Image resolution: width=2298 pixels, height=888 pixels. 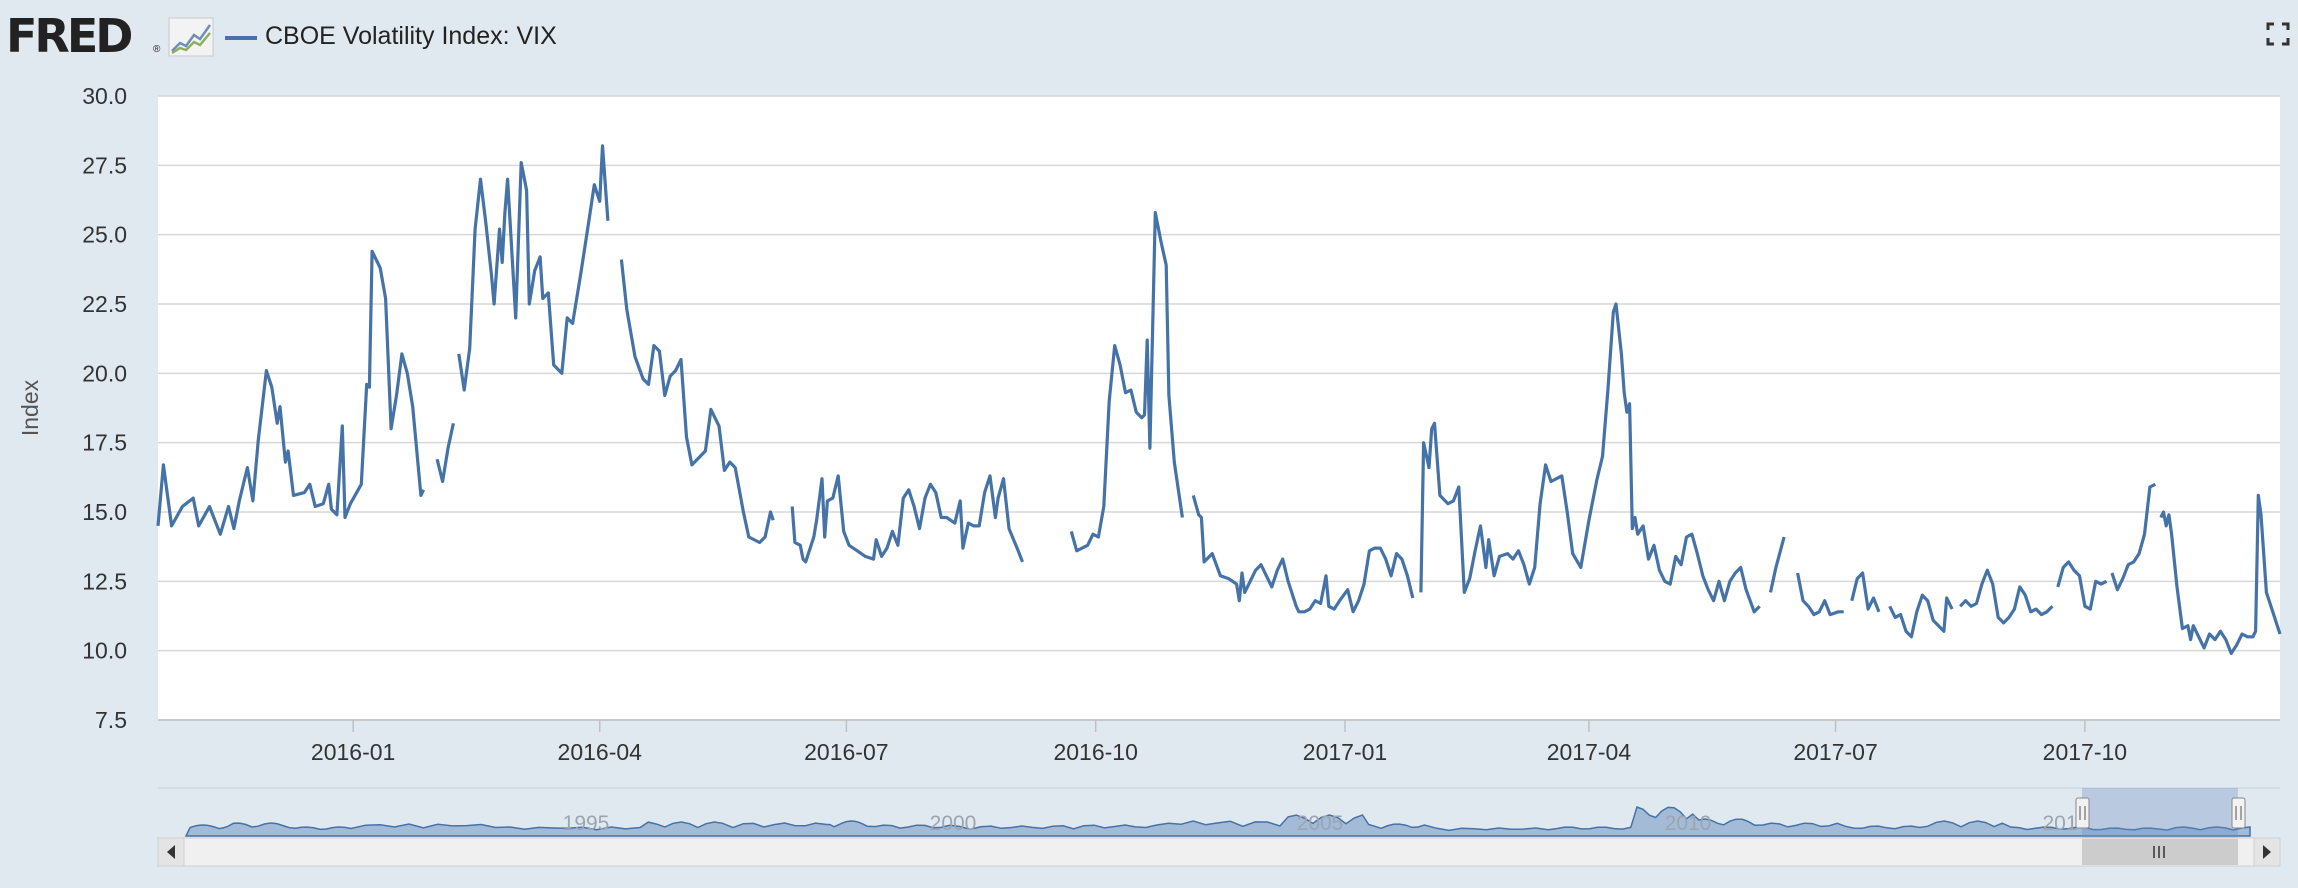 I want to click on arrow-left-icon, so click(x=171, y=852).